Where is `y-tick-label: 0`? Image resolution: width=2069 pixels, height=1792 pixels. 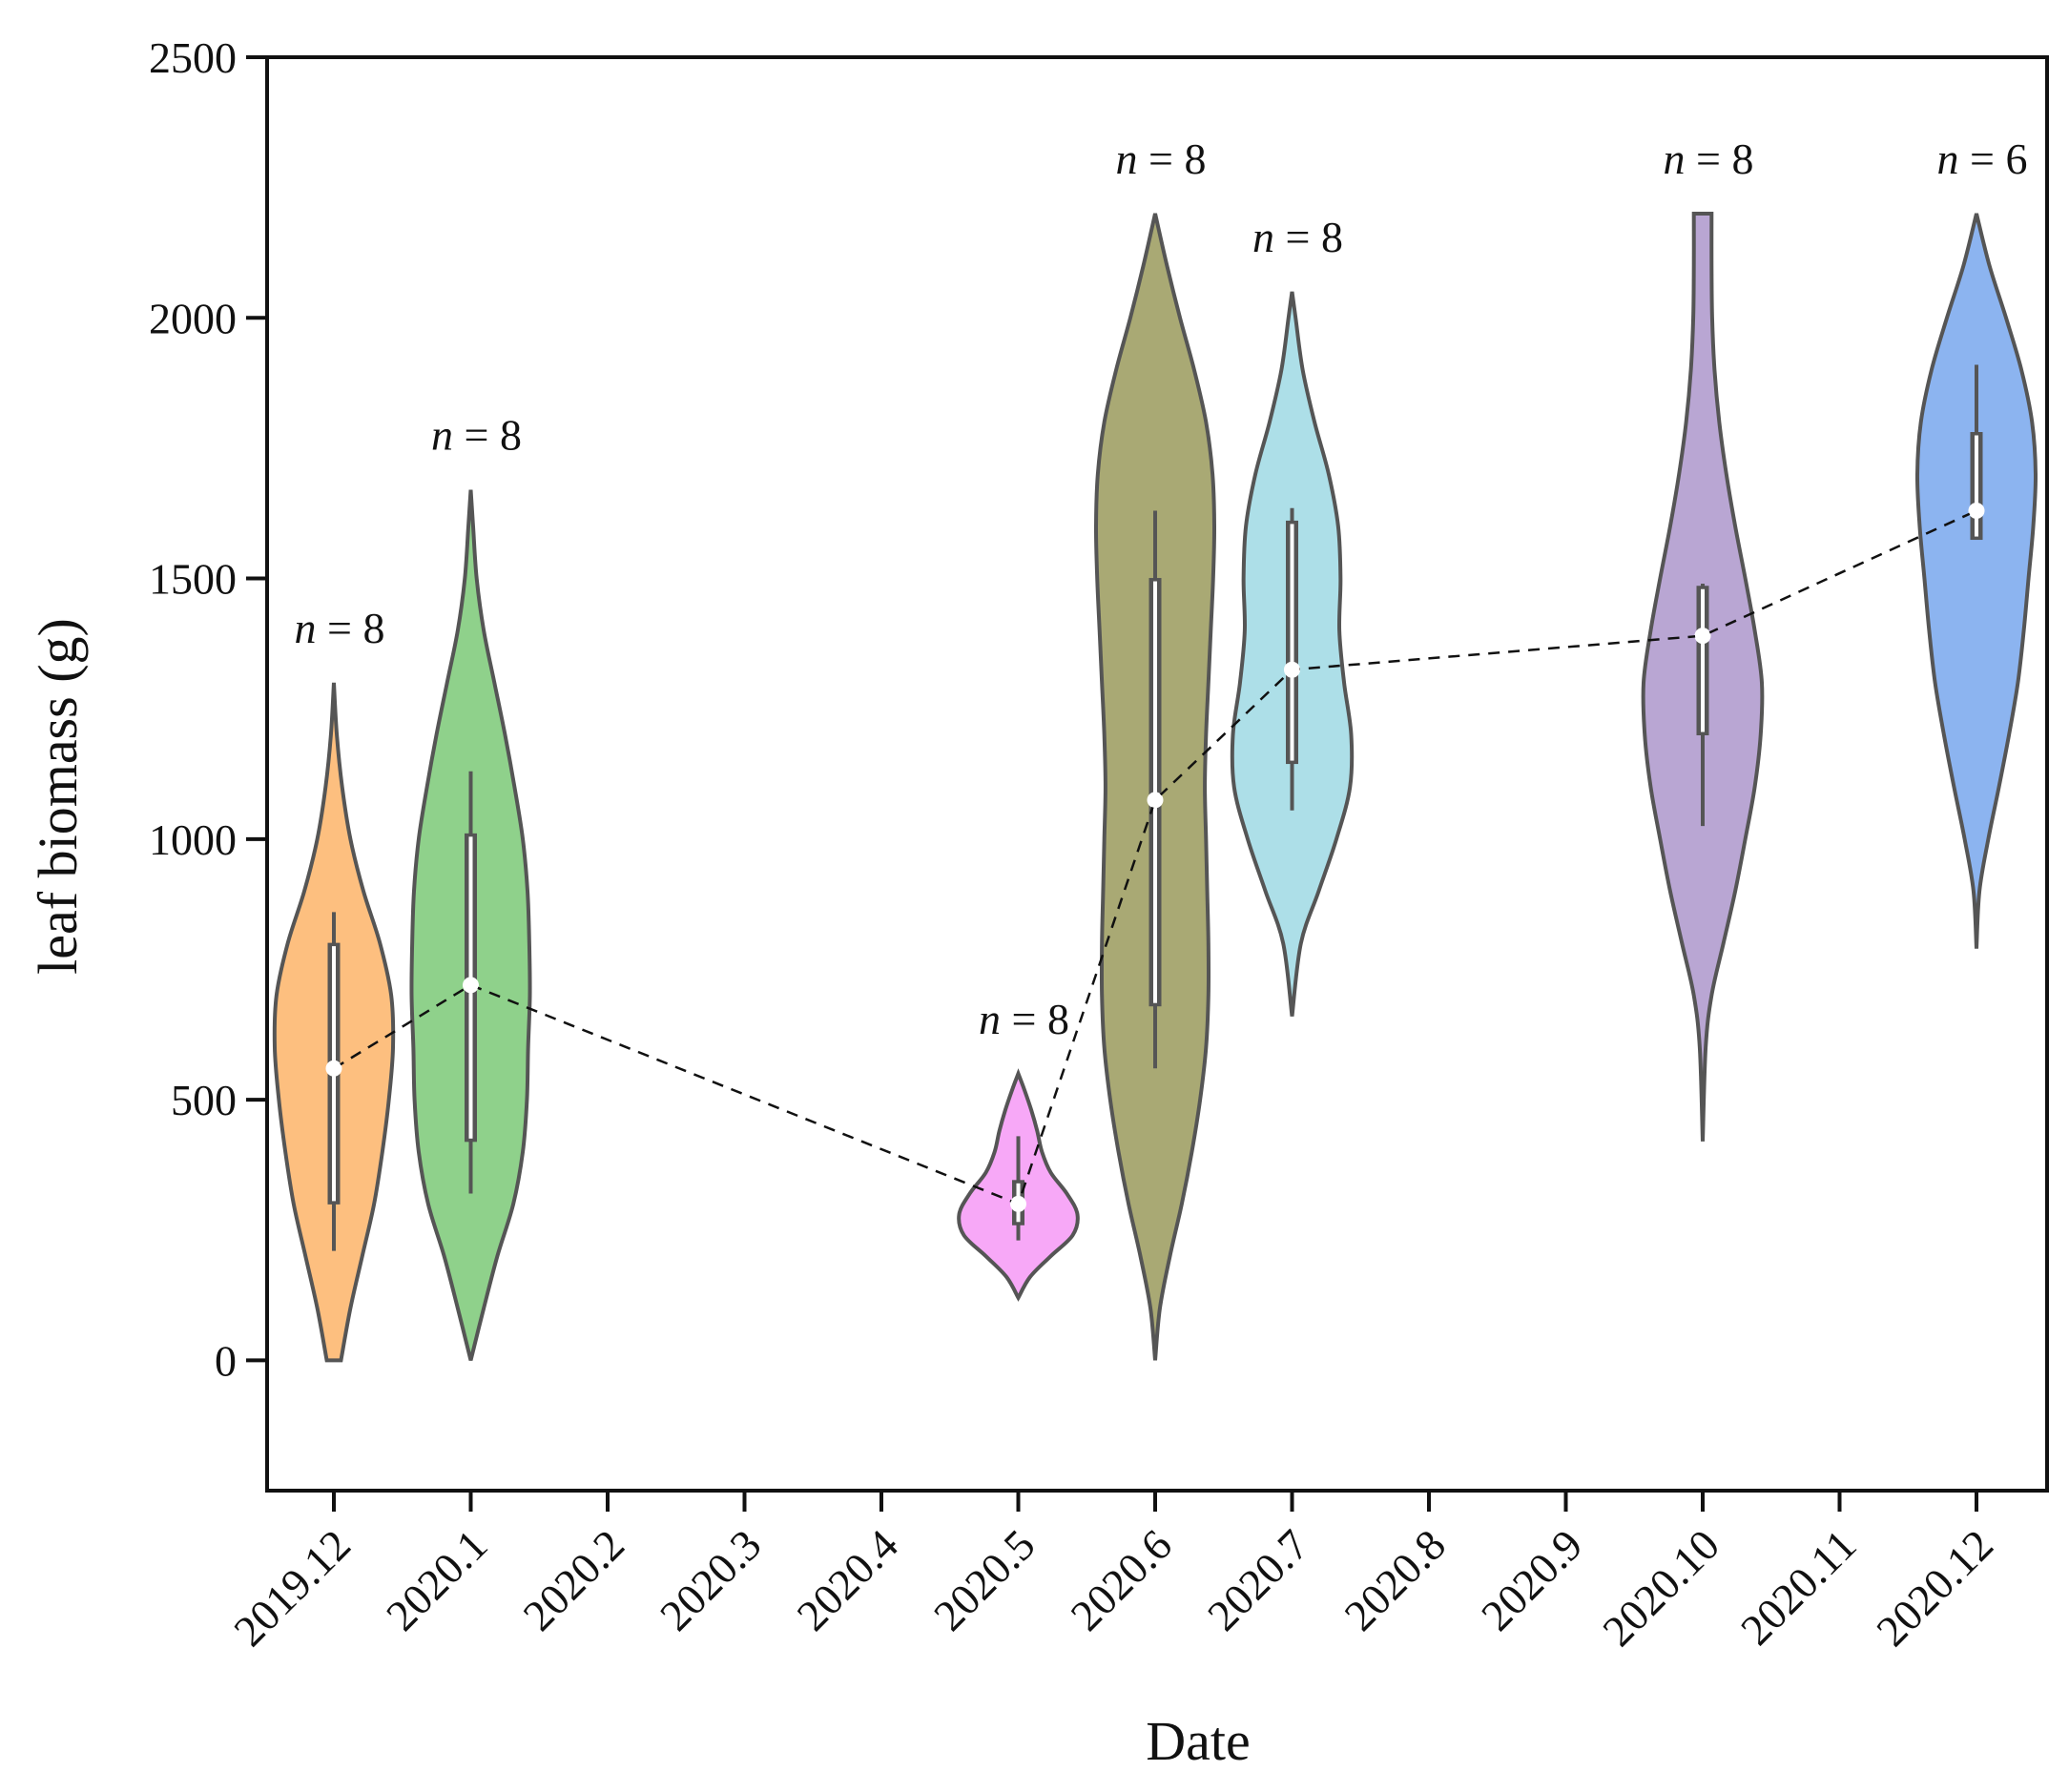 y-tick-label: 0 is located at coordinates (226, 1360).